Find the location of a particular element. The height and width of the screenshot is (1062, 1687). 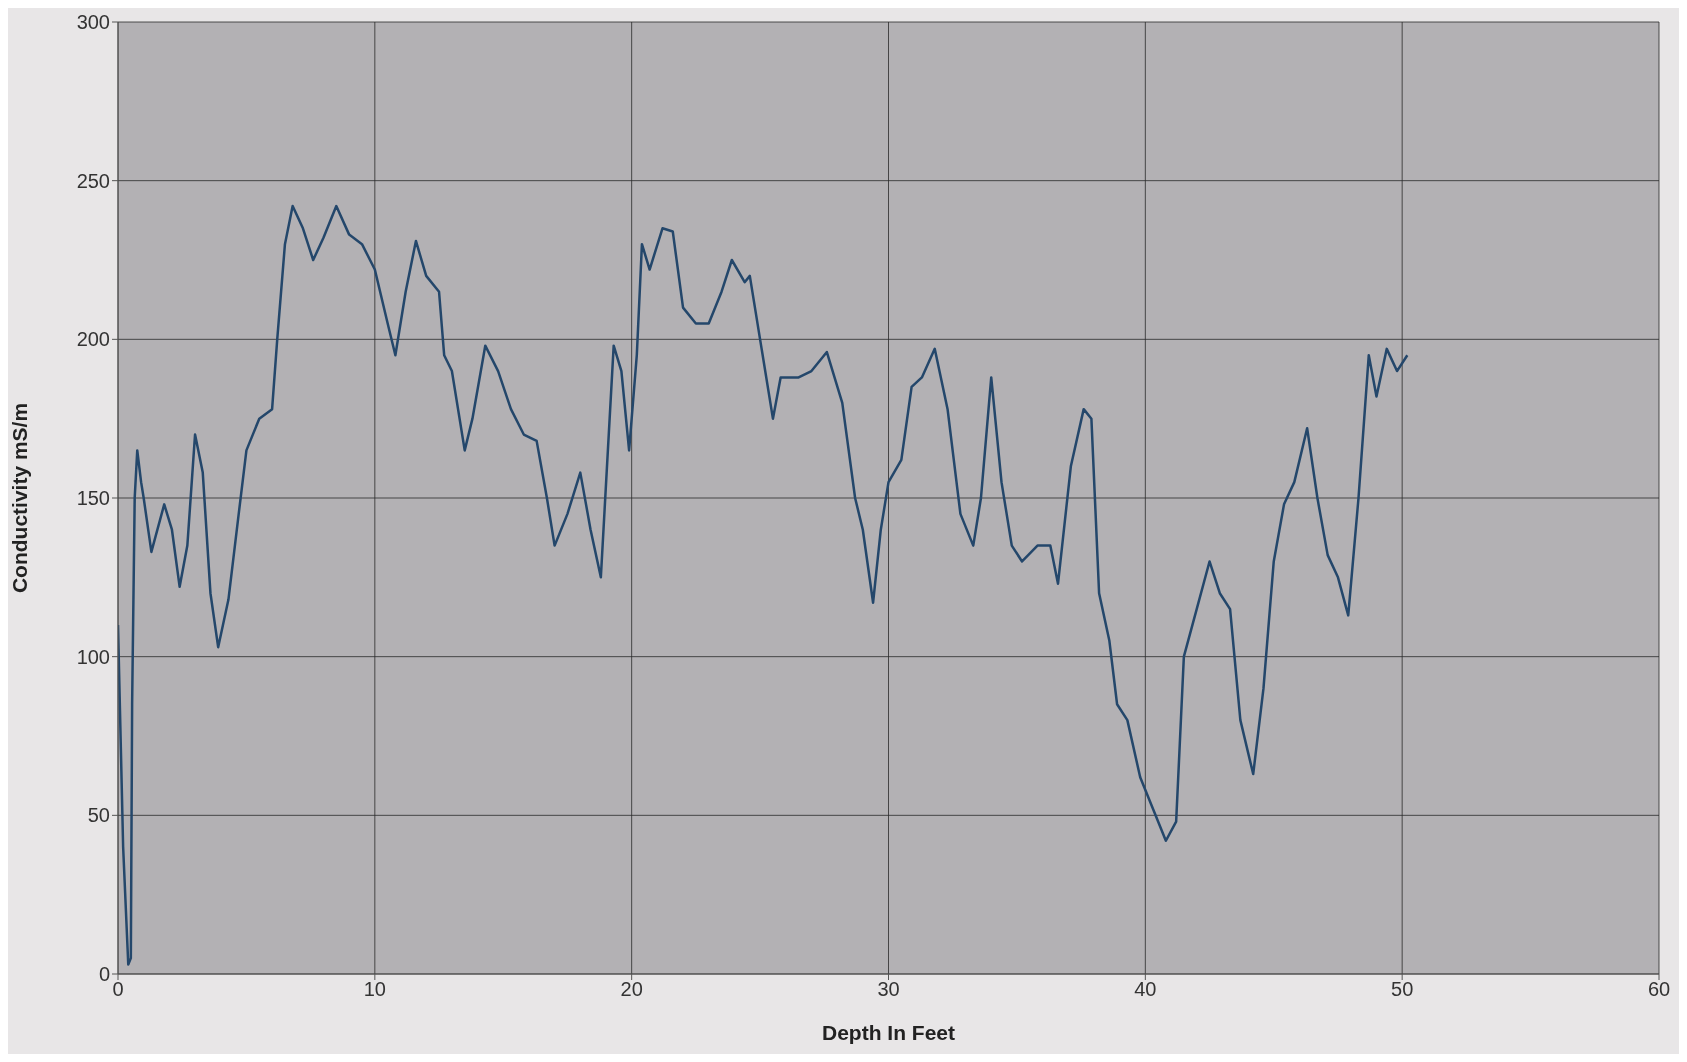

x-tick-label: 0 is located at coordinates (118, 989).